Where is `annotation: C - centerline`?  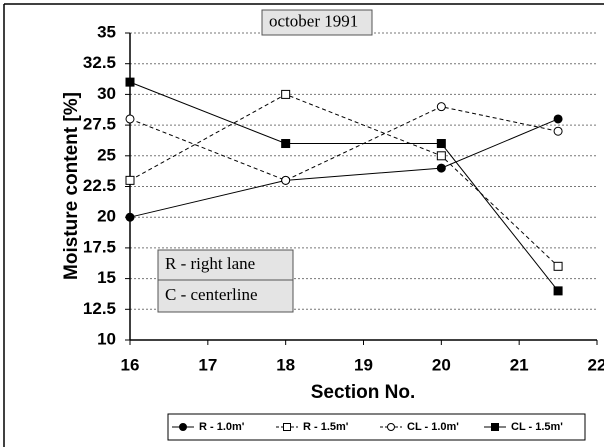
annotation: C - centerline is located at coordinates (211, 294).